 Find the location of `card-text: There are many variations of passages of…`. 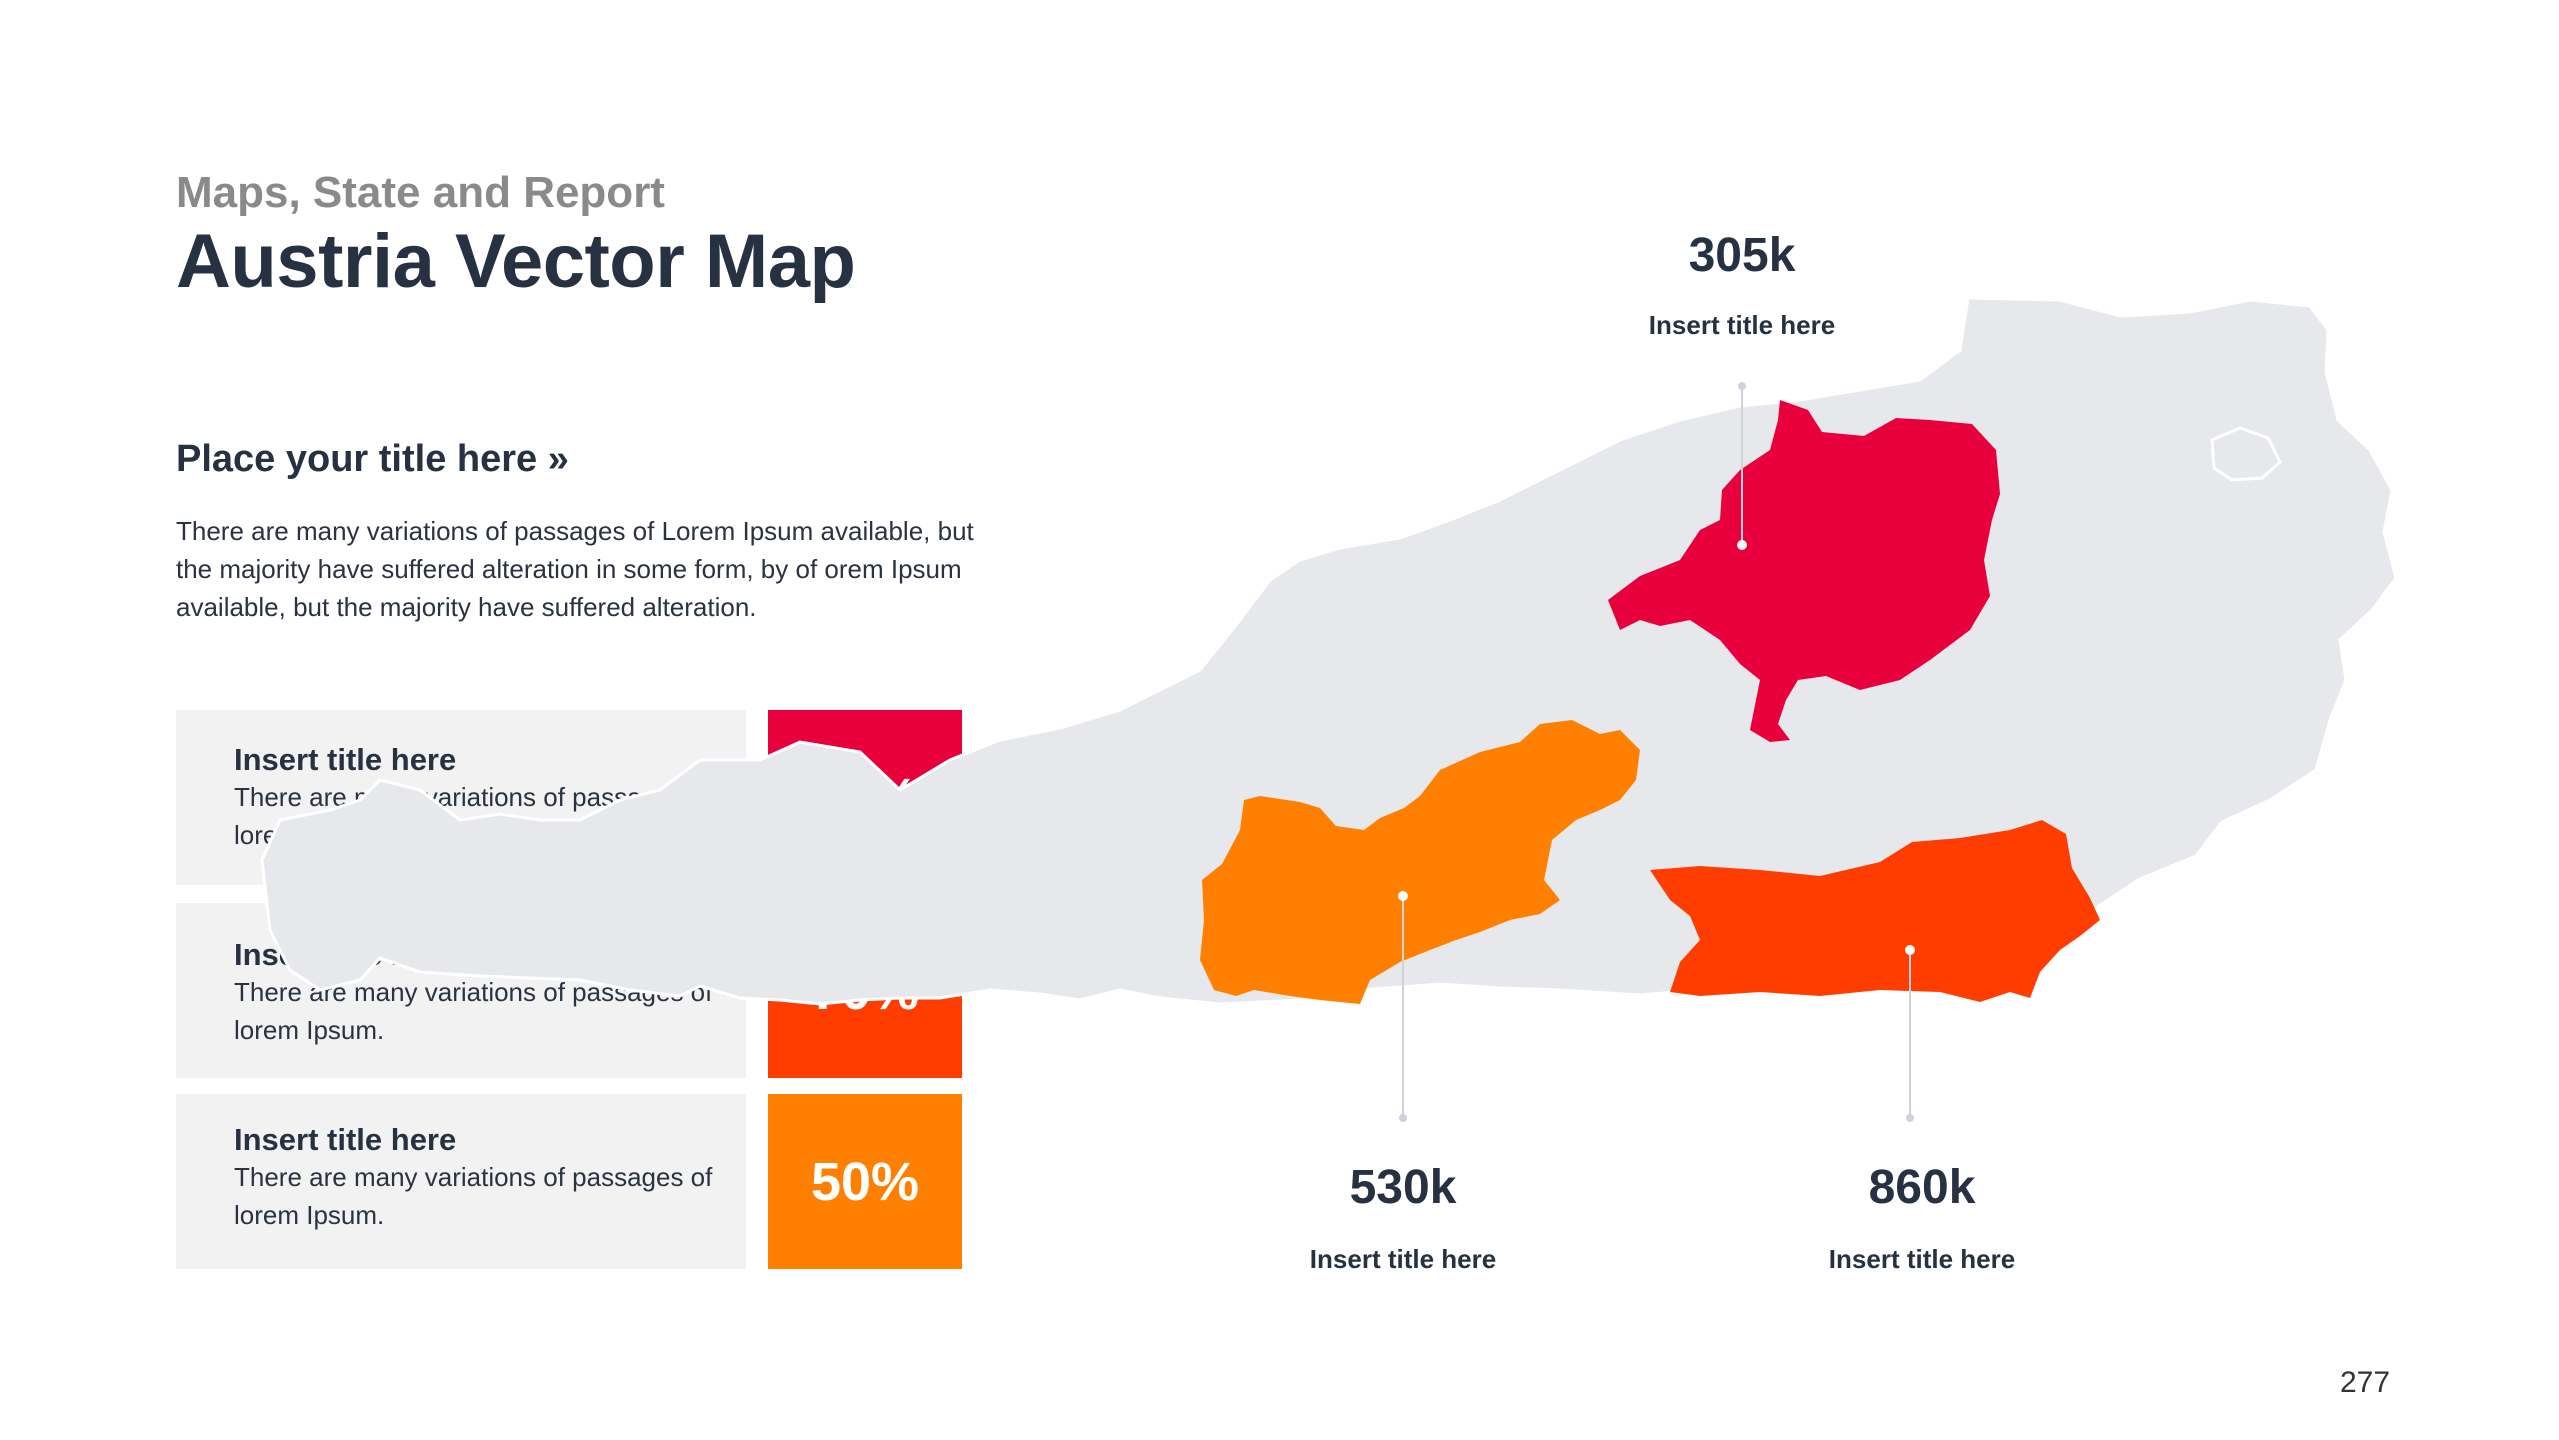

card-text: There are many variations of passages of… is located at coordinates (473, 1196).